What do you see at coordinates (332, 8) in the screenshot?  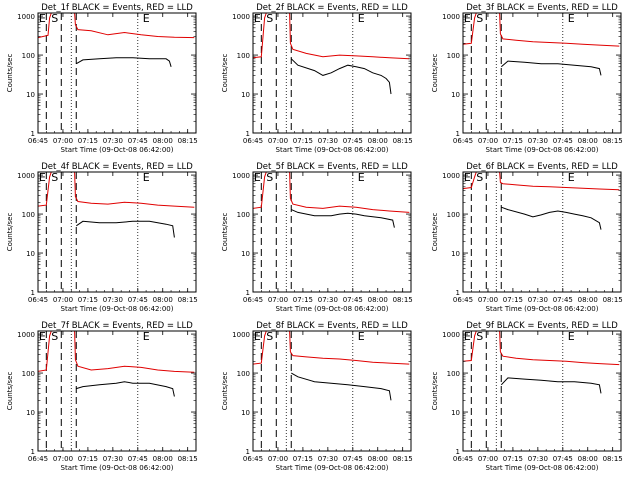 I see `panel-title: Det_2f BLACK = Events, RED = LLD` at bounding box center [332, 8].